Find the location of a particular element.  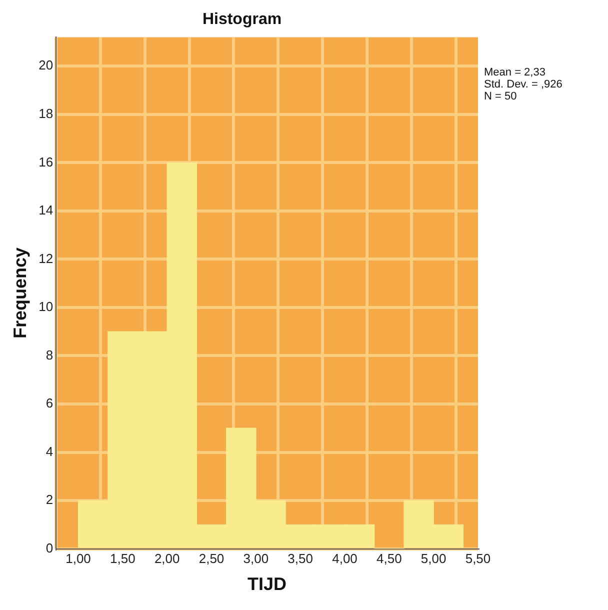

chart-title: Histogram is located at coordinates (242, 19).